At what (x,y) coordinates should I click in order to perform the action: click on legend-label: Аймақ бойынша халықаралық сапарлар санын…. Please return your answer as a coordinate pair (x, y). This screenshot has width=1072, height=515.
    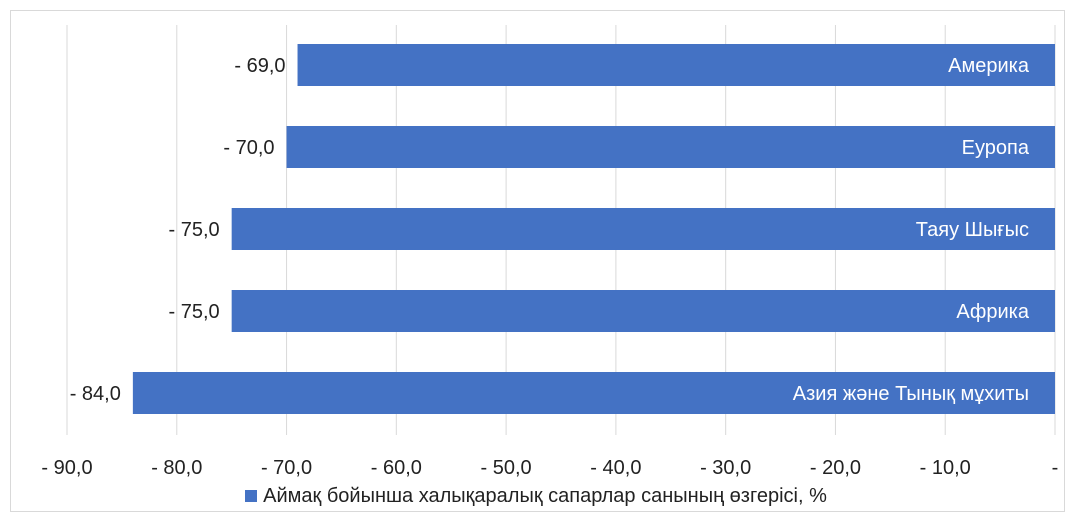
    Looking at the image, I should click on (545, 495).